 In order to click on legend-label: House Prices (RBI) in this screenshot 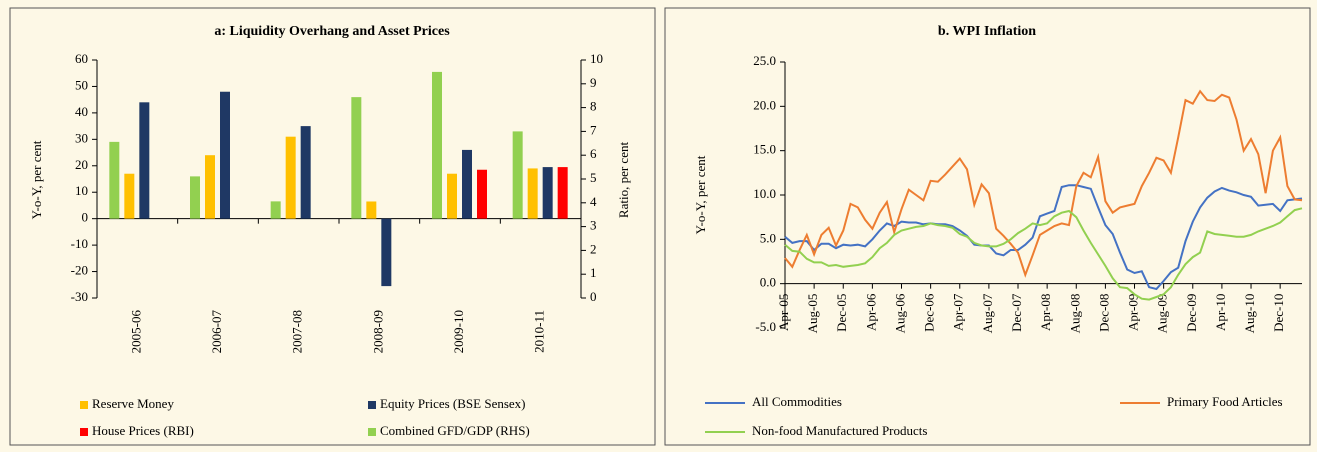, I will do `click(143, 430)`.